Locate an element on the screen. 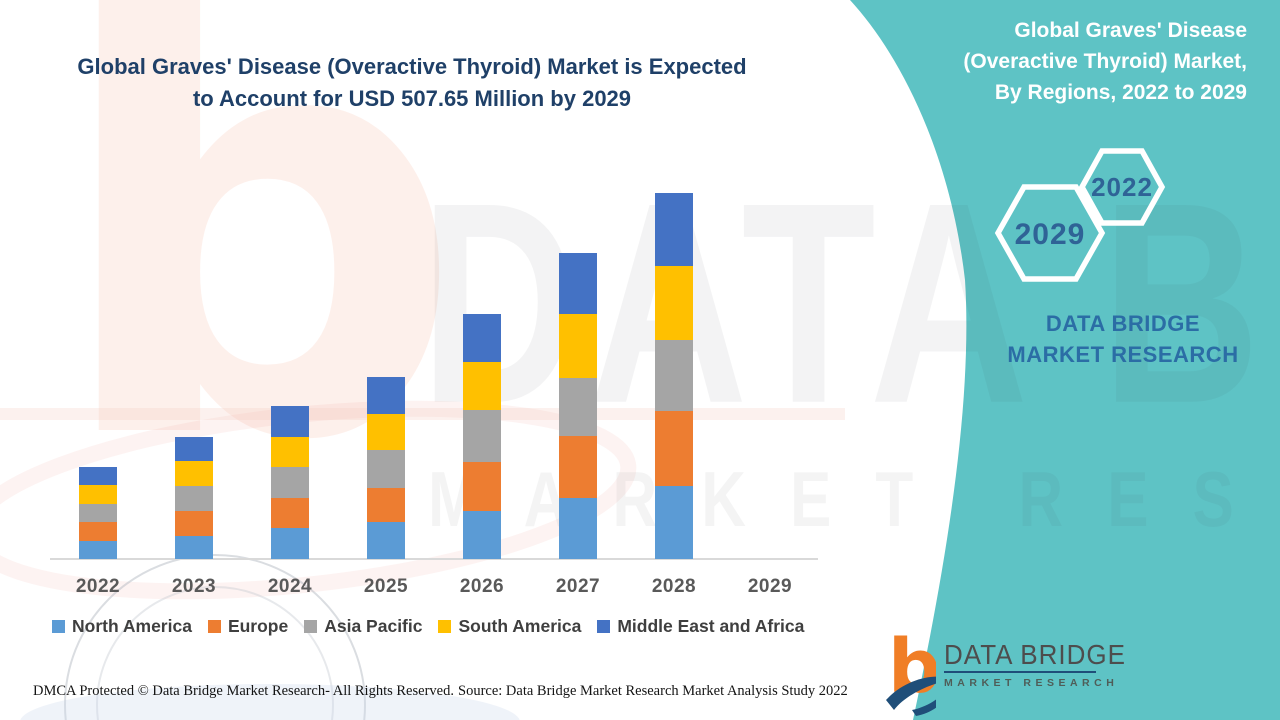  bar-segment-2026-south-america is located at coordinates (482, 386).